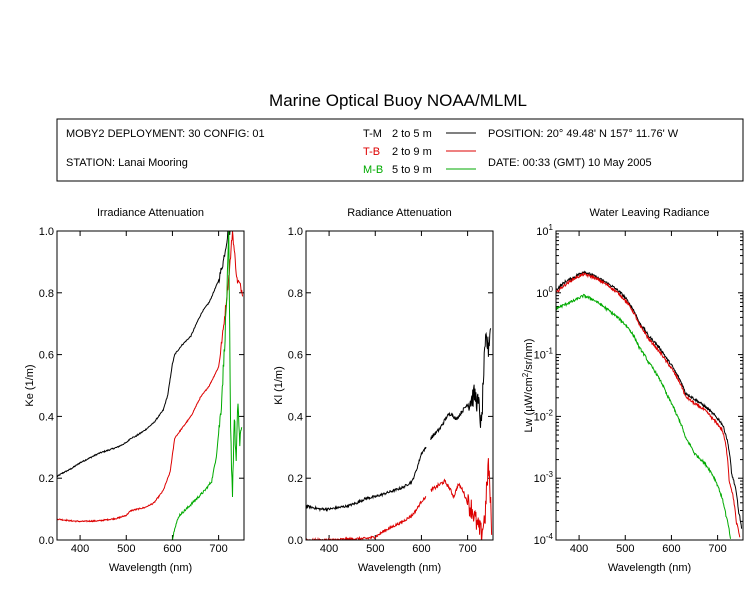 The image size is (750, 600). I want to click on legend-range: 2 to 9 m, so click(412, 152).